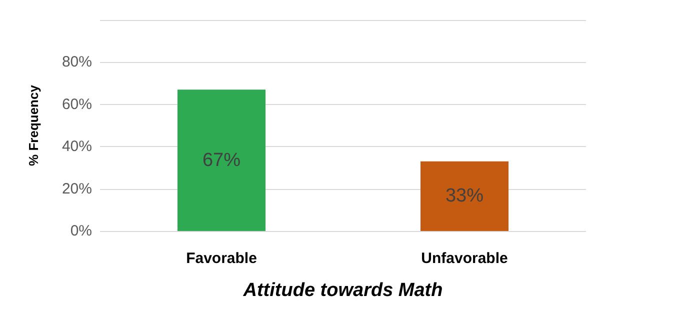  I want to click on y-tick-label: 80%, so click(77, 62).